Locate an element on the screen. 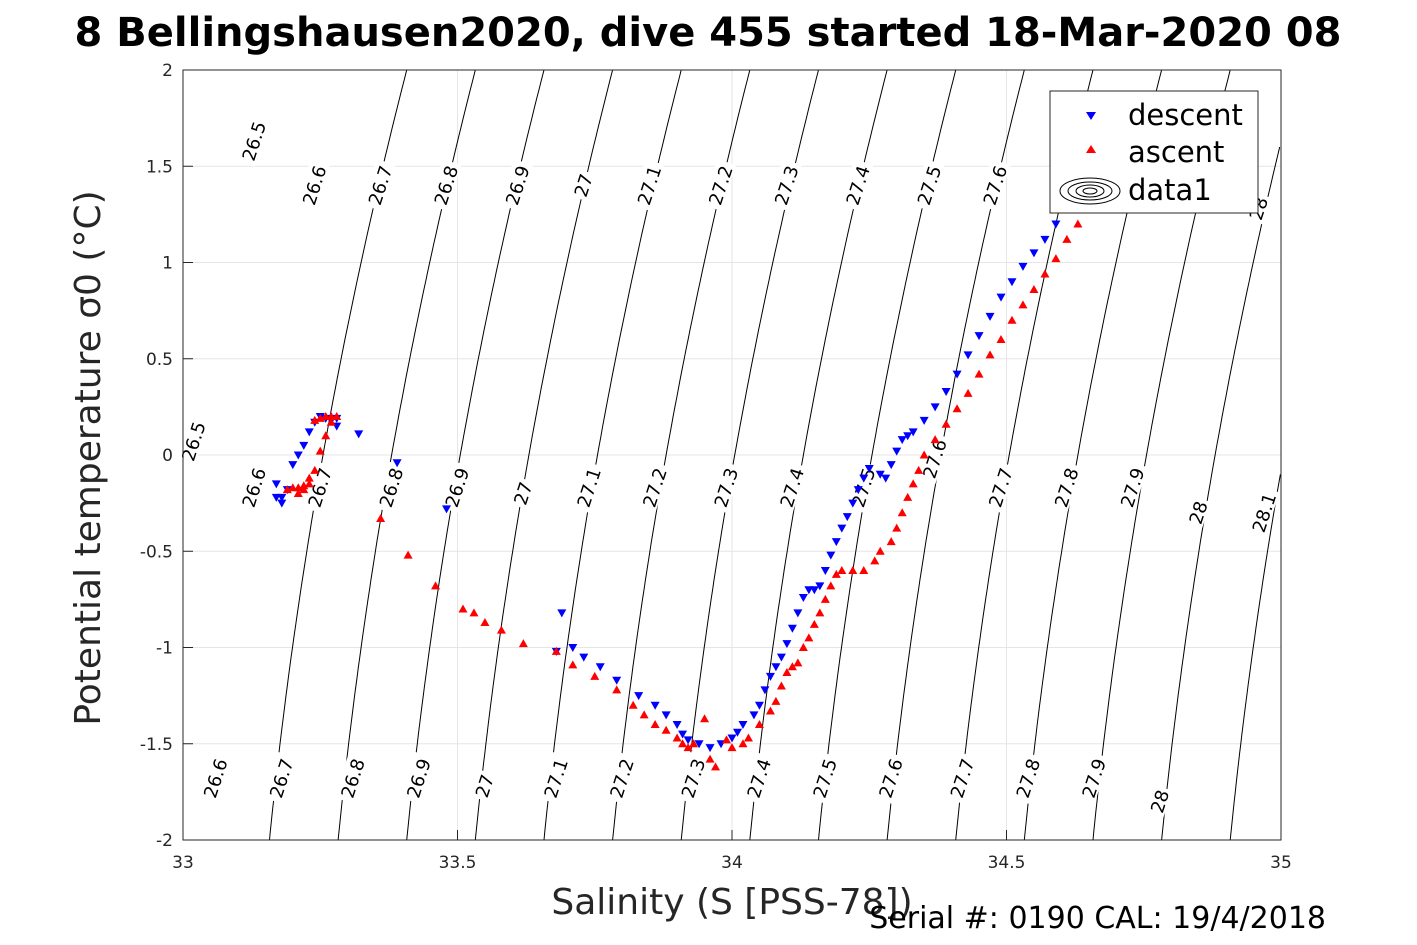  y-tick-labels: -2 -1.5 -1 -0.5 0 0.5 1 1.5 2 is located at coordinates (156, 456).